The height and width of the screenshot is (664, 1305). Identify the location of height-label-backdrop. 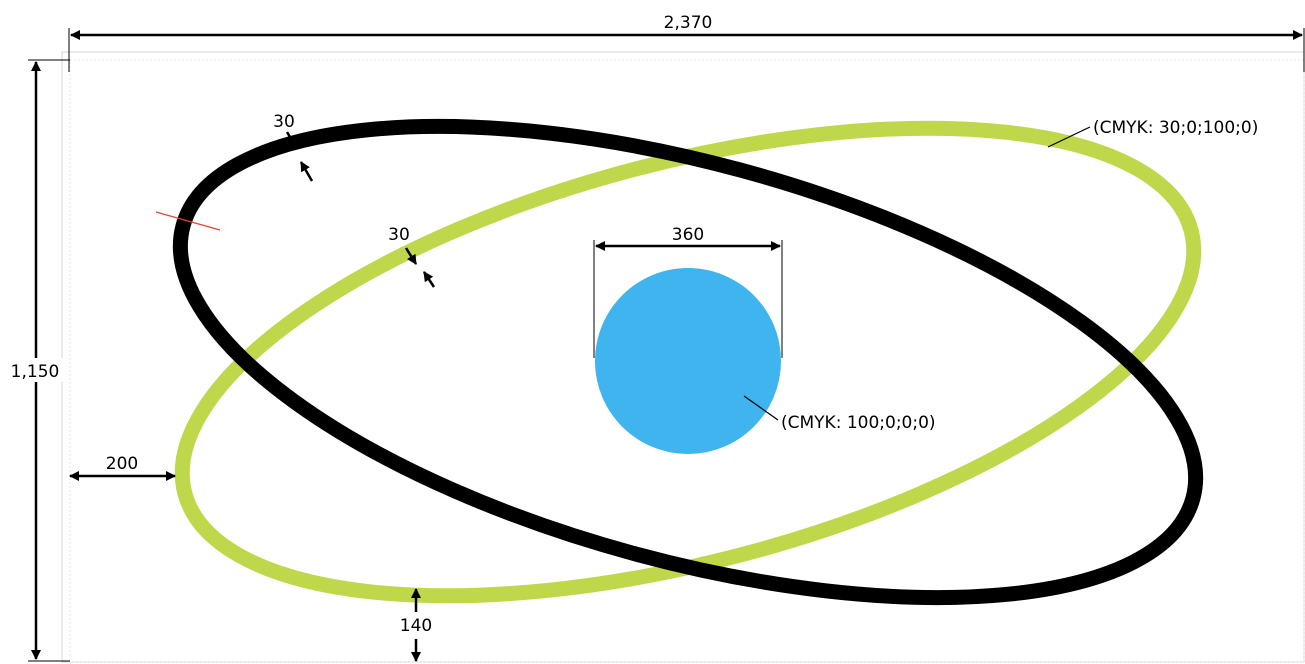
(36, 370).